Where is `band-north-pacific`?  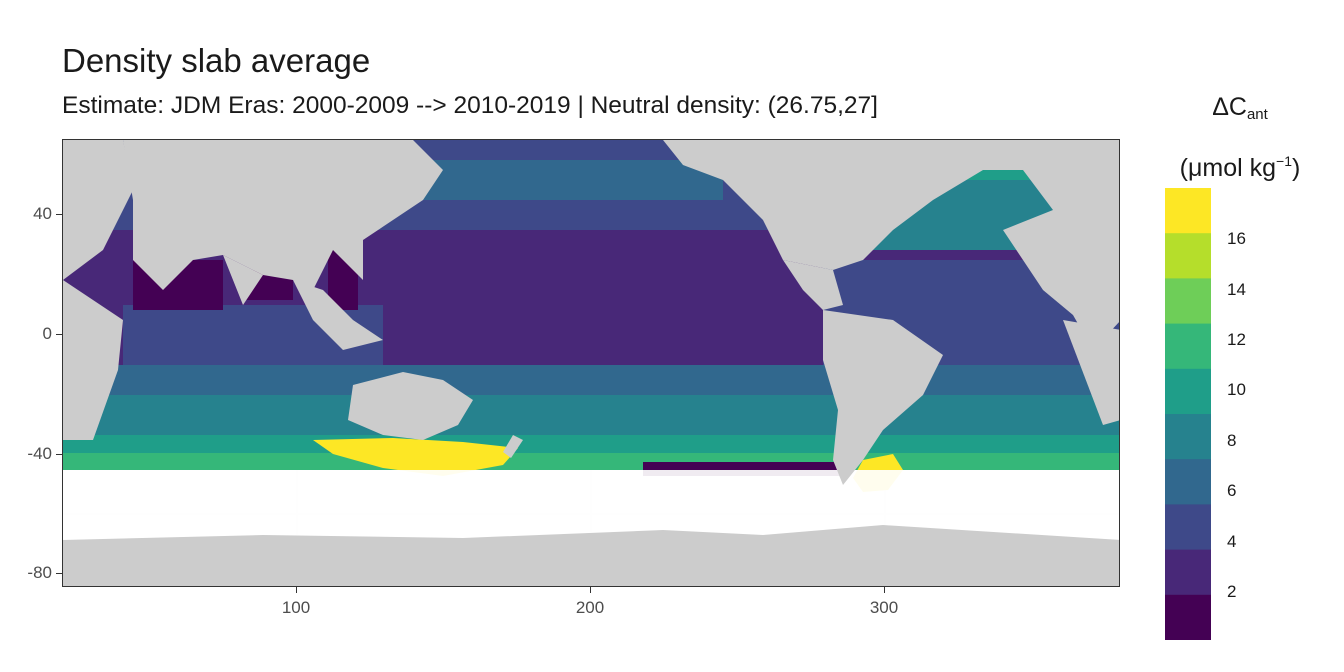
band-north-pacific is located at coordinates (568, 180).